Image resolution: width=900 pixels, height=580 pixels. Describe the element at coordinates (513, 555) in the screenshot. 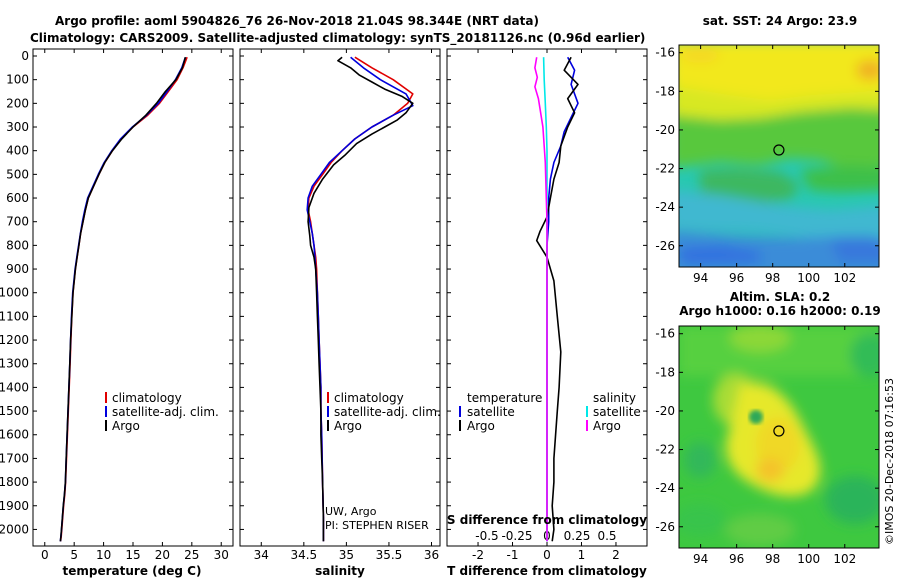

I see `x-tick-label: -1` at that location.